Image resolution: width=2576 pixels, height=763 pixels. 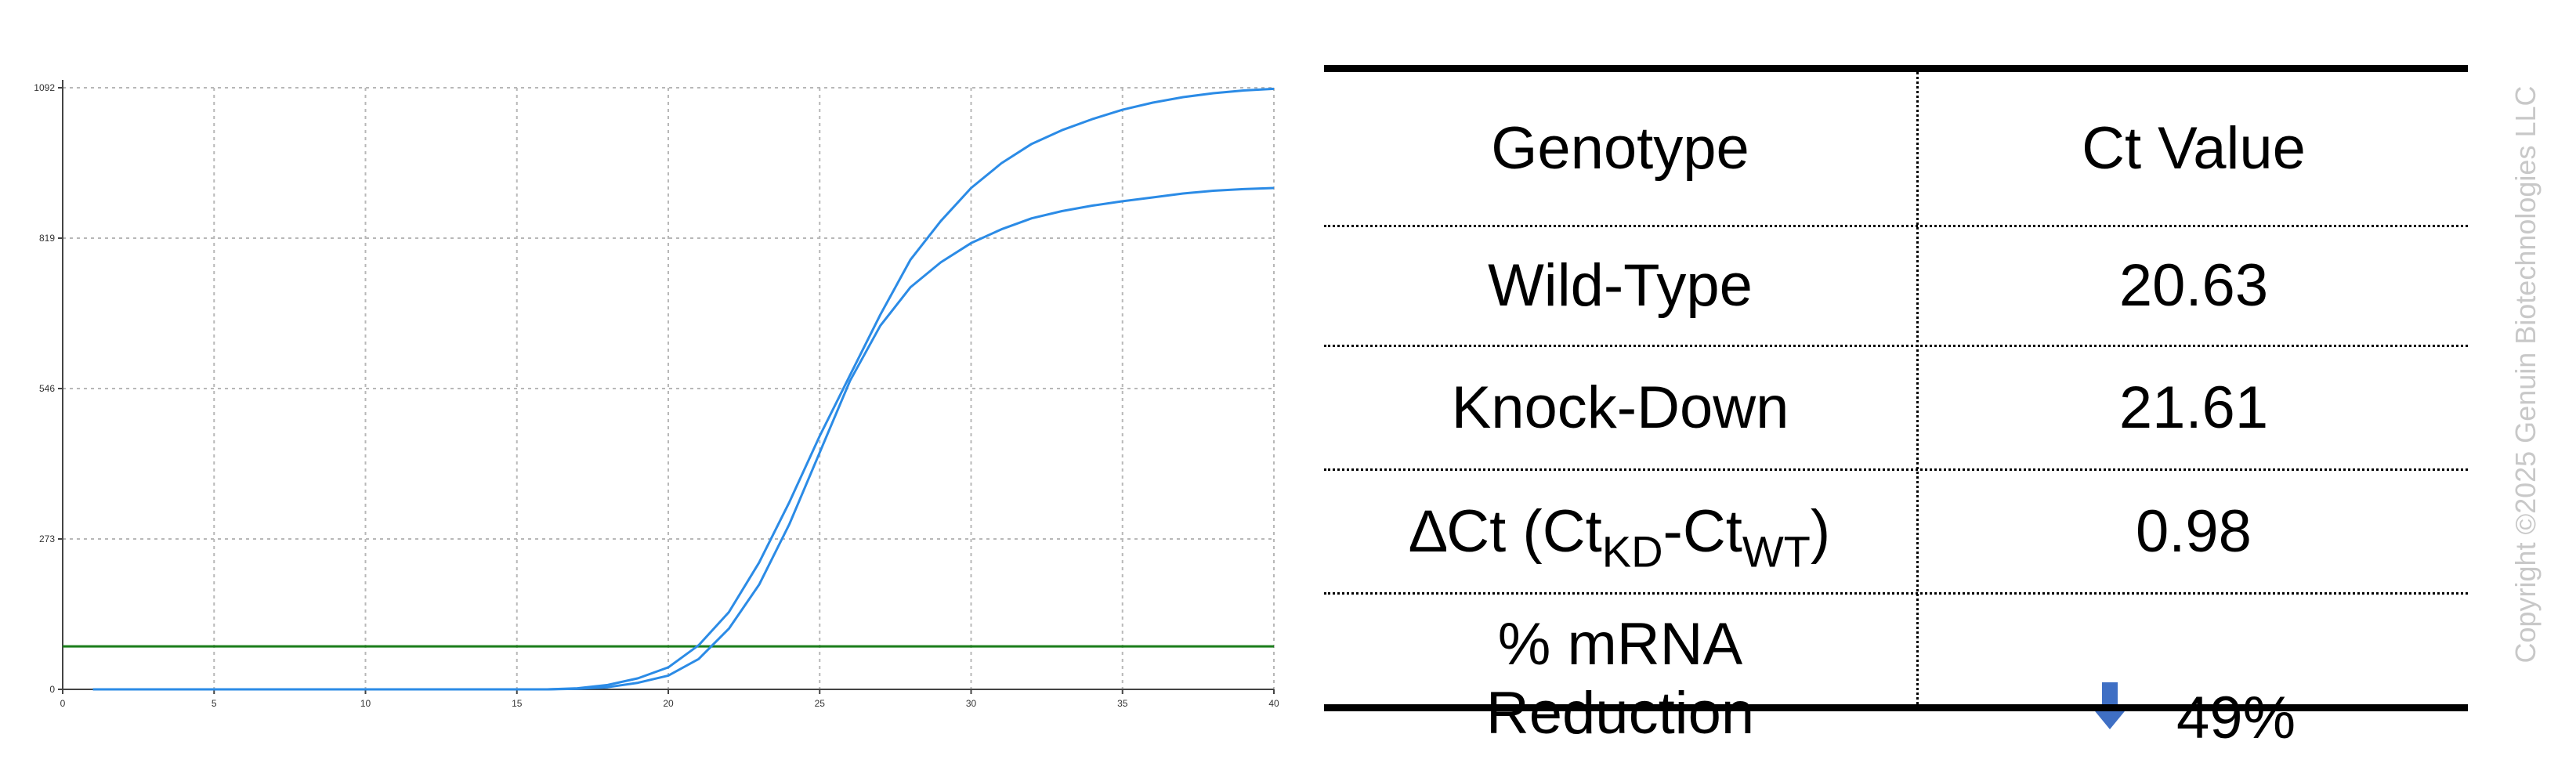 I want to click on x-tick-label: 40, so click(x=1273, y=703).